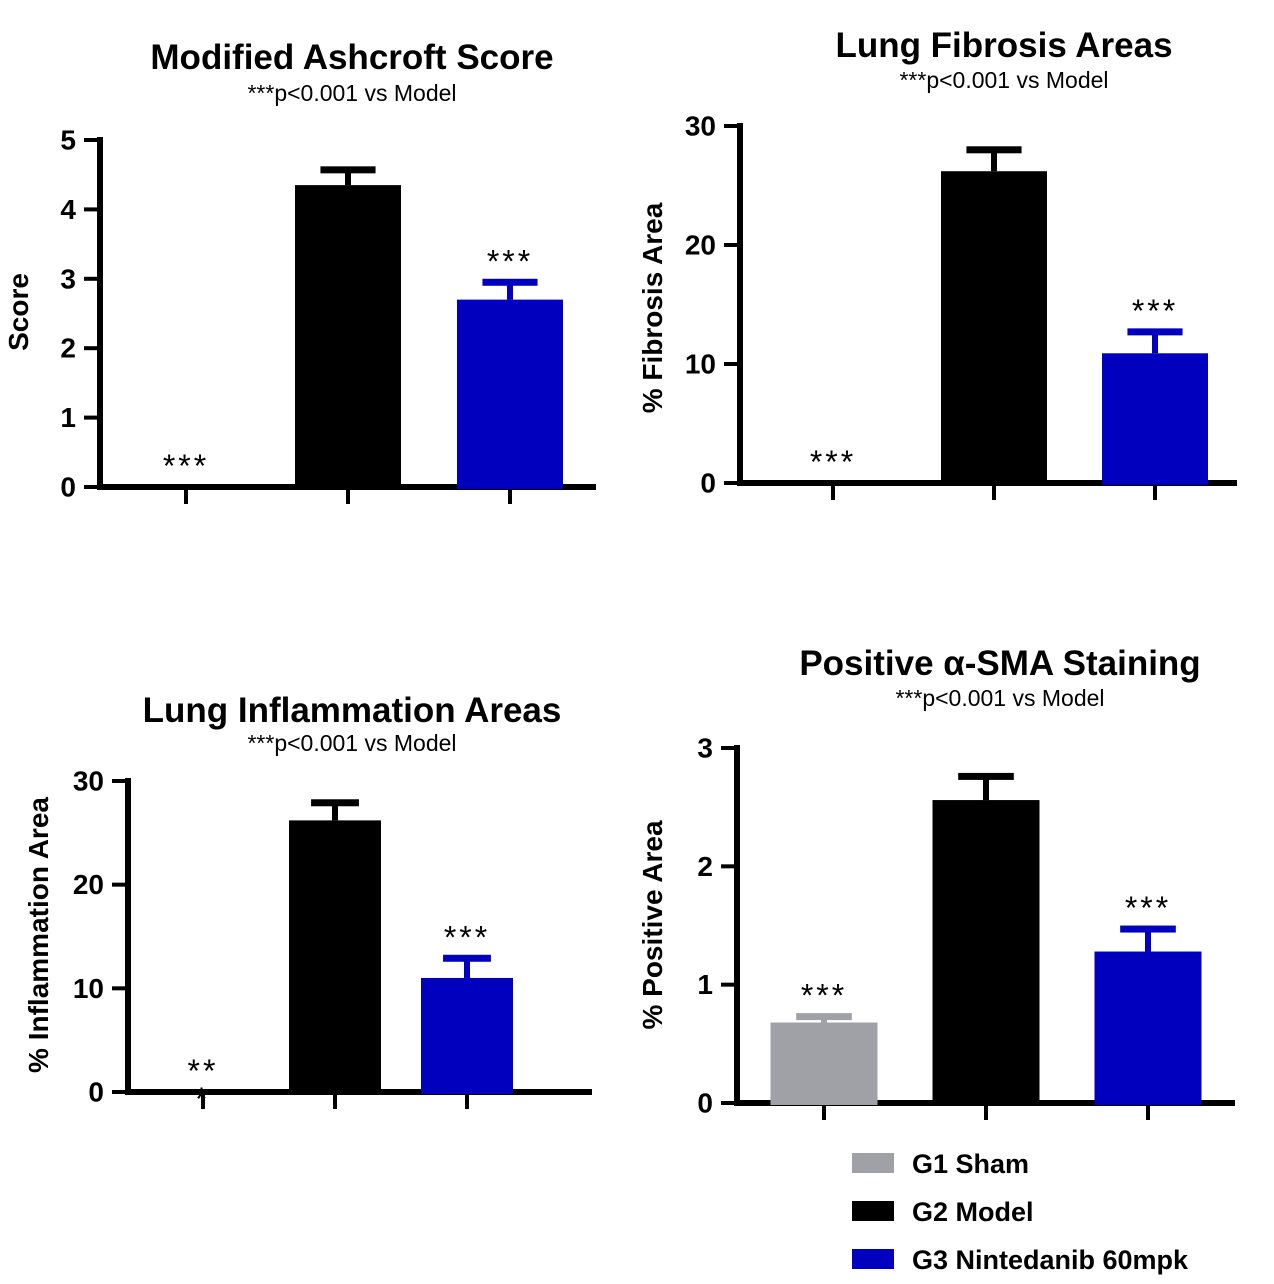 The width and height of the screenshot is (1274, 1284). What do you see at coordinates (824, 1017) in the screenshot?
I see `error-cap-g1-sham` at bounding box center [824, 1017].